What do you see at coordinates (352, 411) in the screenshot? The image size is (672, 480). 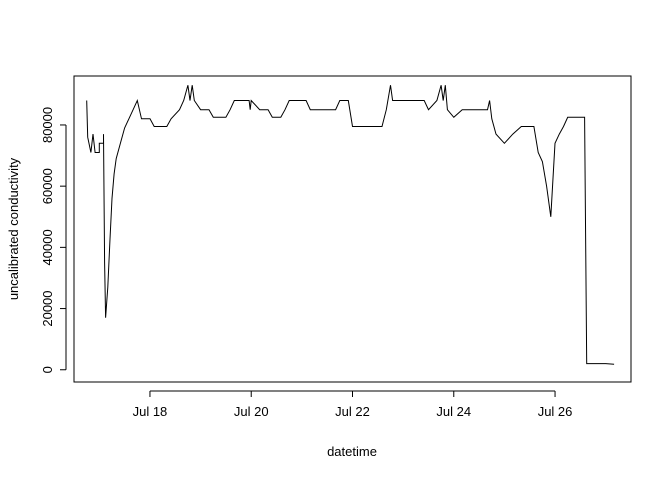 I see `x-tick-label: Jul 22` at bounding box center [352, 411].